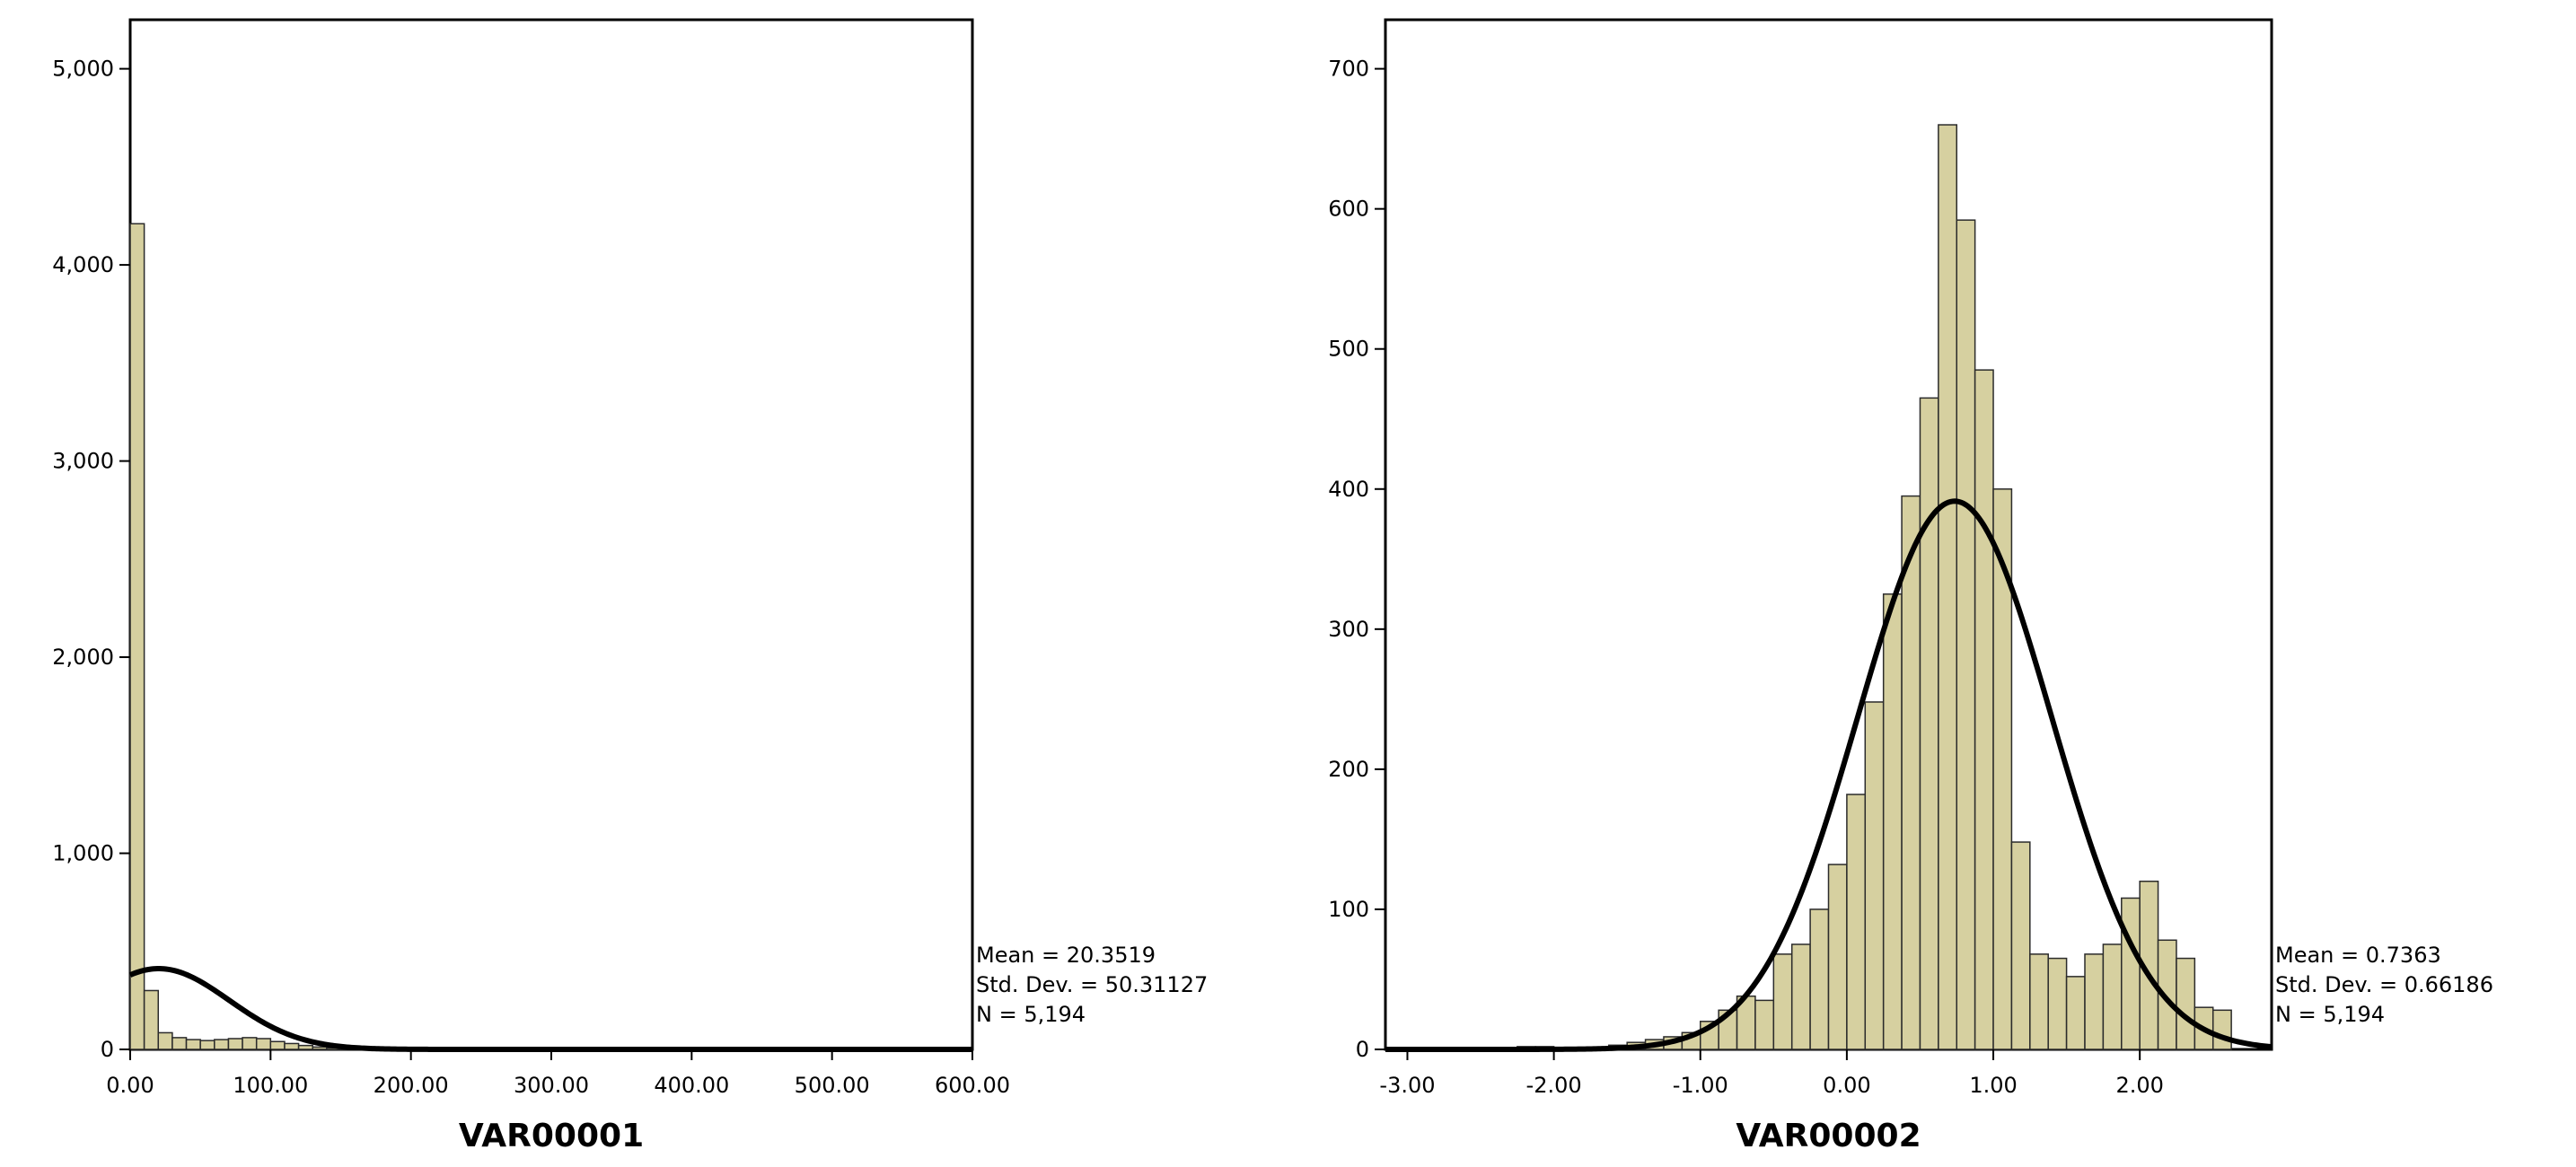  Describe the element at coordinates (83, 657) in the screenshot. I see `y-tick-label: 2,000` at that location.